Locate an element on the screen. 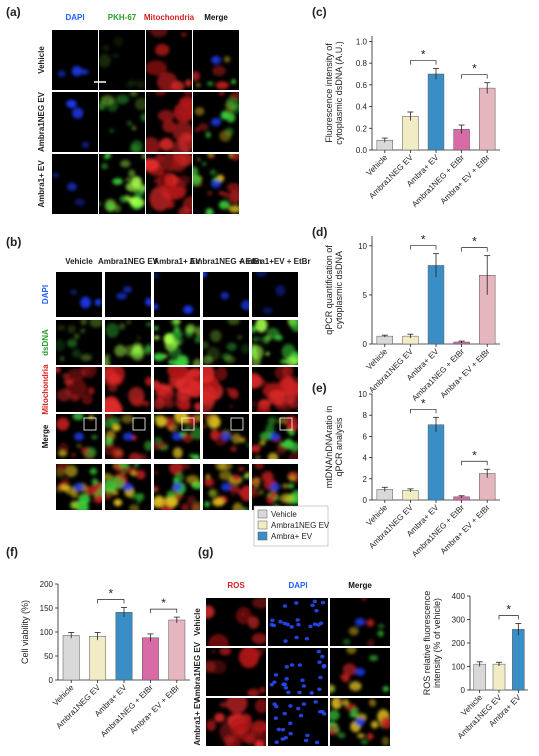  row-header: Ambra1+ EV is located at coordinates (41, 184).